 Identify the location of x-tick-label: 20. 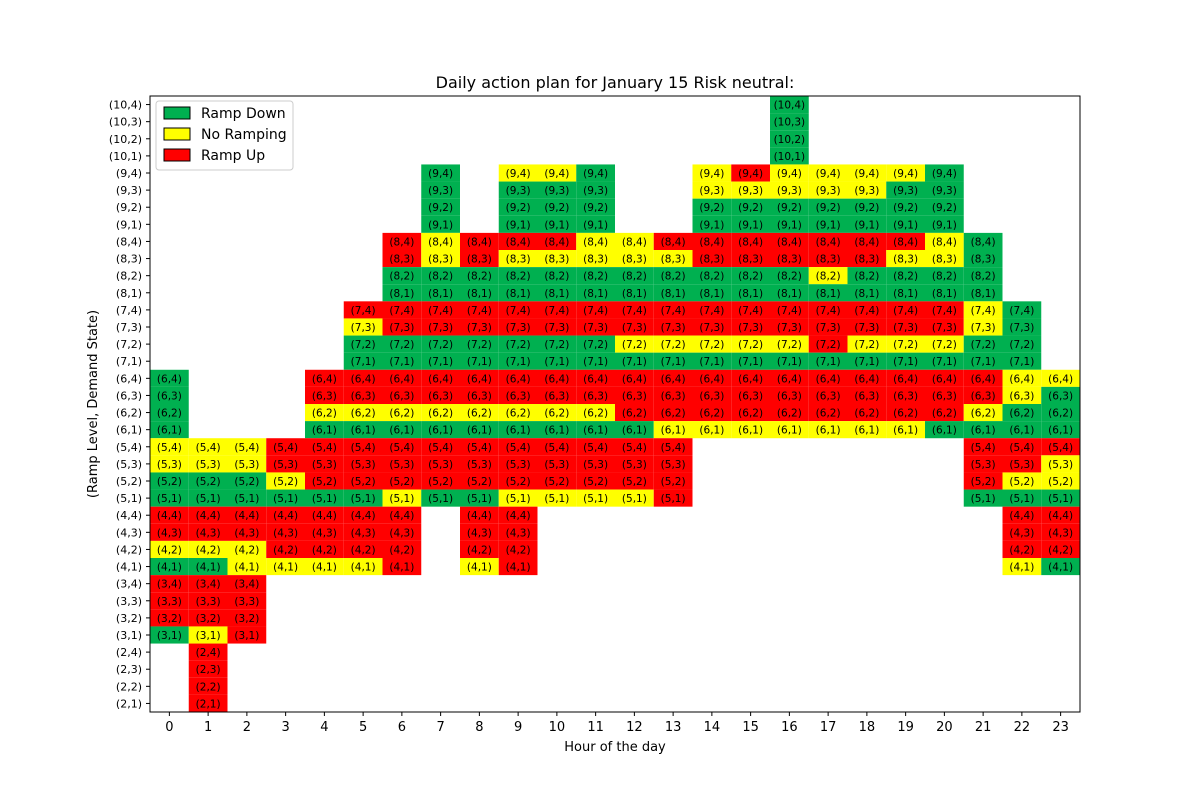
(944, 727).